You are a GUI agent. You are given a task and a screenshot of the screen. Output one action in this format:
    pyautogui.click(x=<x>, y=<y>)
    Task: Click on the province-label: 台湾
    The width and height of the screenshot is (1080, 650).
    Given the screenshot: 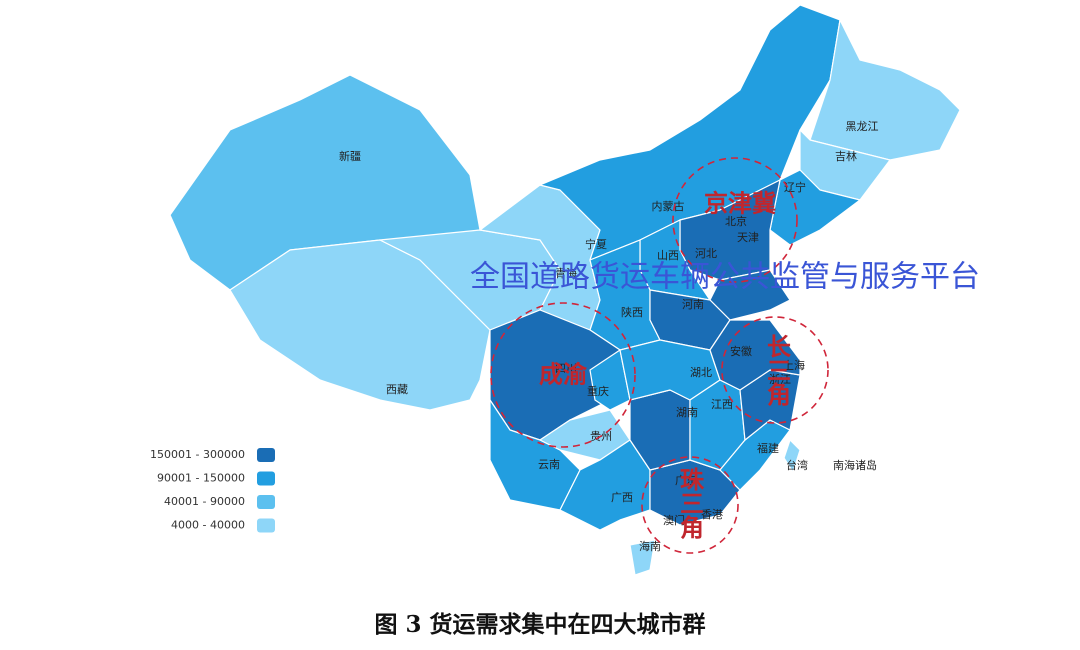 What is the action you would take?
    pyautogui.click(x=797, y=465)
    